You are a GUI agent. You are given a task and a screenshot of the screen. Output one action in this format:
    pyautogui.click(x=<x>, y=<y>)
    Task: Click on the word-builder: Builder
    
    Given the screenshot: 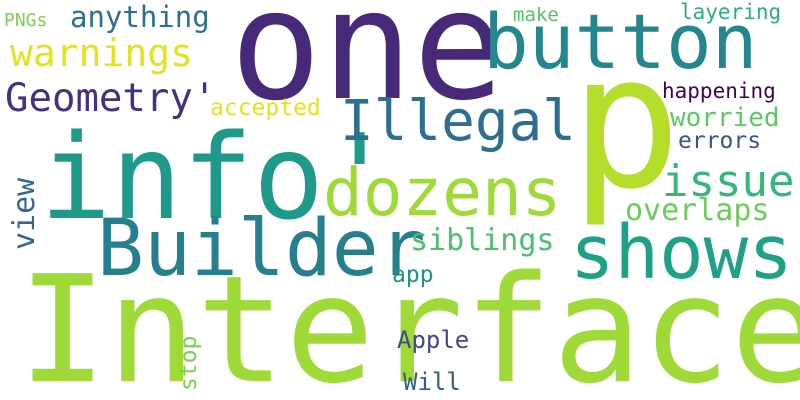 What is the action you would take?
    pyautogui.click(x=261, y=249)
    